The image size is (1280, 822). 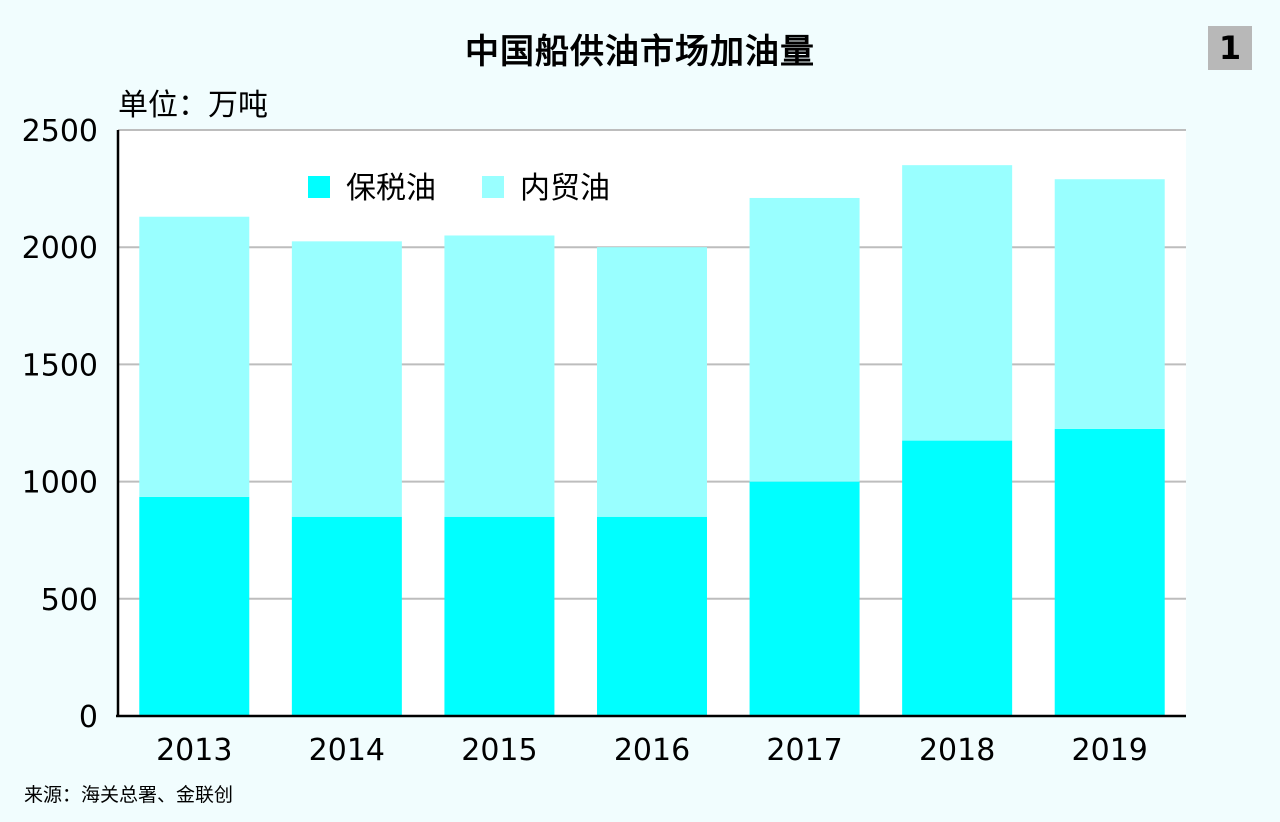 What do you see at coordinates (88, 717) in the screenshot?
I see `y-tick-label: 0` at bounding box center [88, 717].